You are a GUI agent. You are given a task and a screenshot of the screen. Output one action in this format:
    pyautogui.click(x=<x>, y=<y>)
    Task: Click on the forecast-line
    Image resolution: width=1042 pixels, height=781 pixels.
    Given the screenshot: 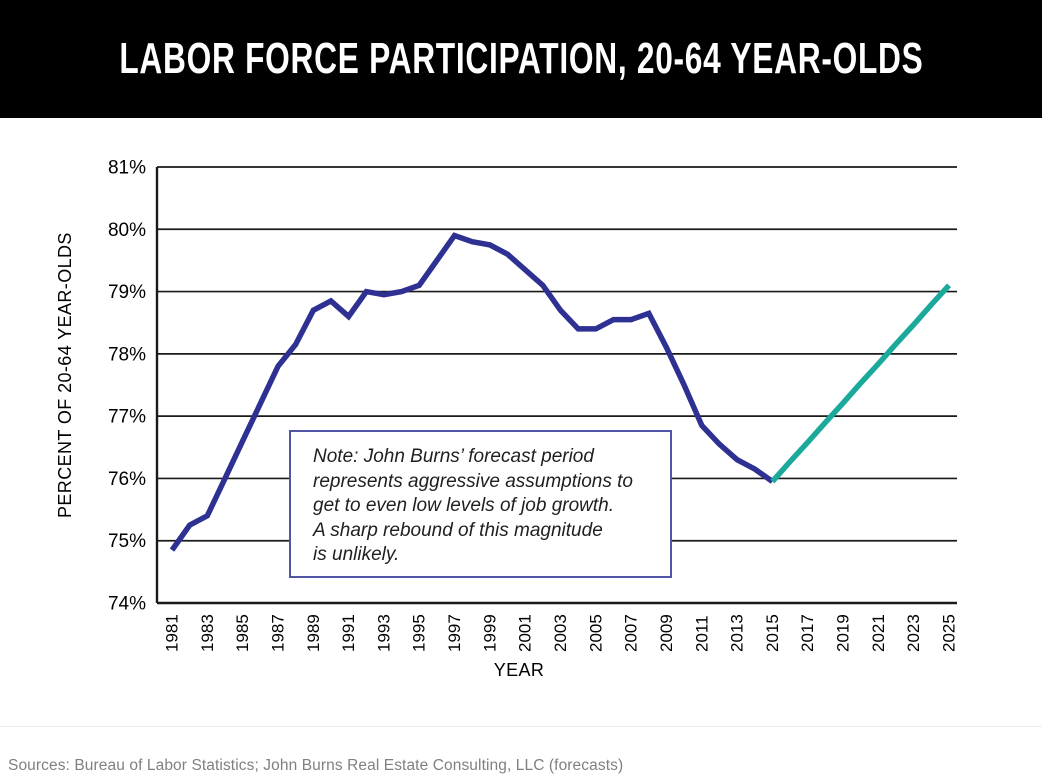 What is the action you would take?
    pyautogui.click(x=861, y=383)
    